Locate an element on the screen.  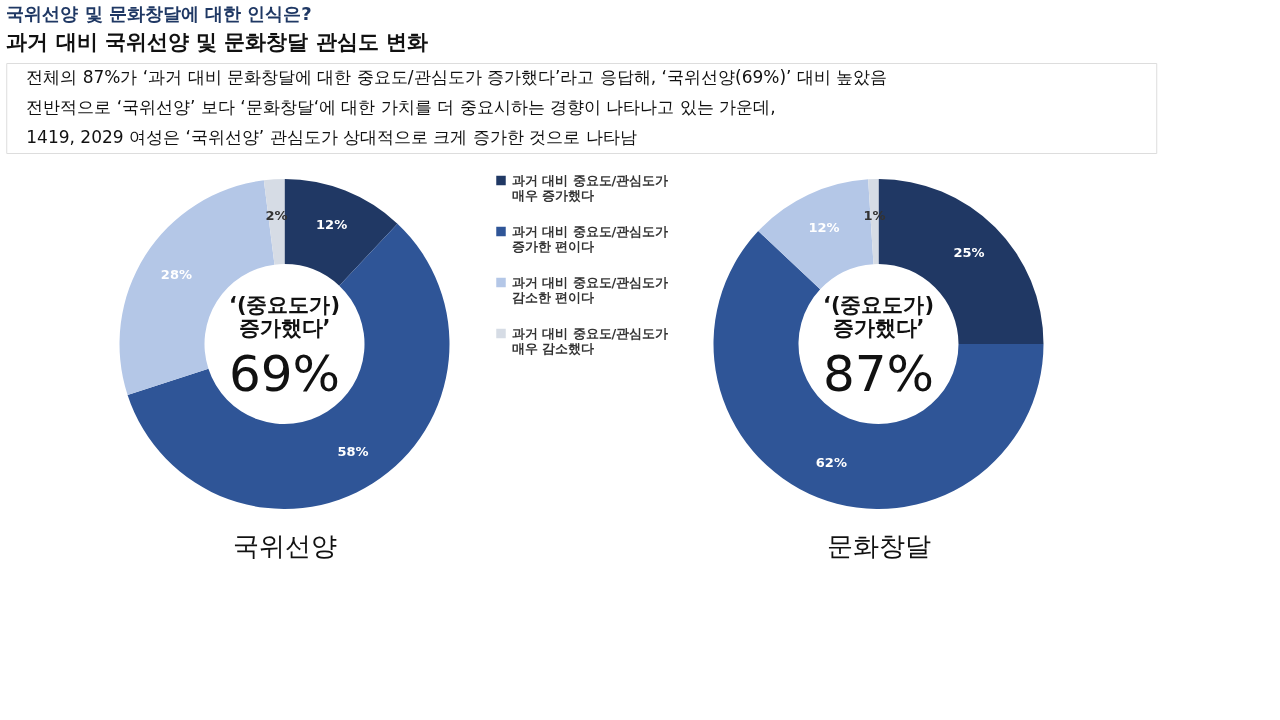
text: 1419, 2029 여성은 ‘국위선양’ 관심도가 상대적으로 크게 증가한 것으로 나타남 is located at coordinates (331, 137).